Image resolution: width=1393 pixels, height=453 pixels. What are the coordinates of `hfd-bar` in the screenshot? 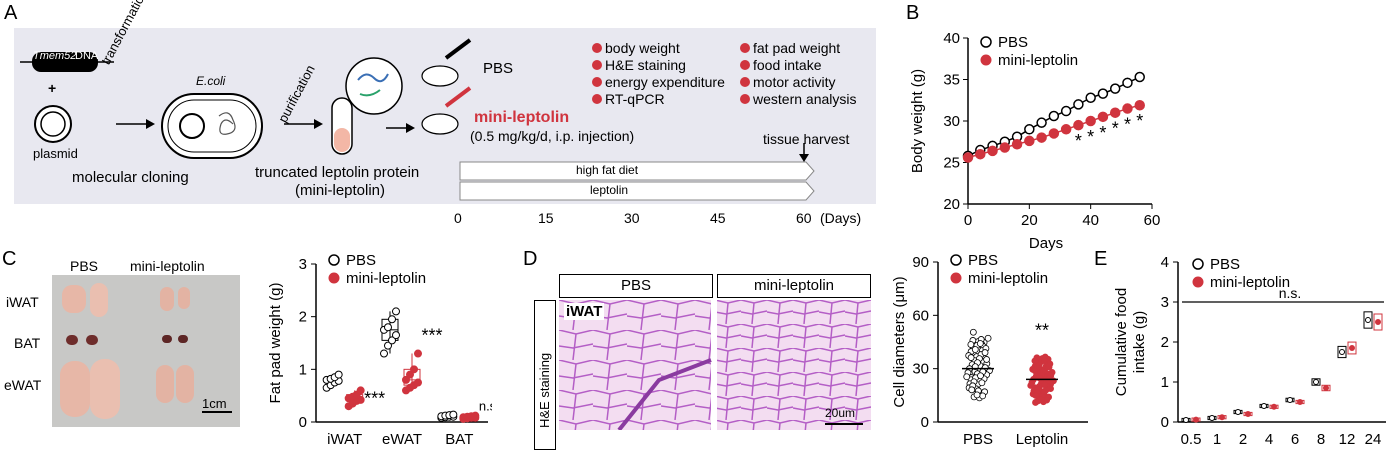 It's located at (637, 171).